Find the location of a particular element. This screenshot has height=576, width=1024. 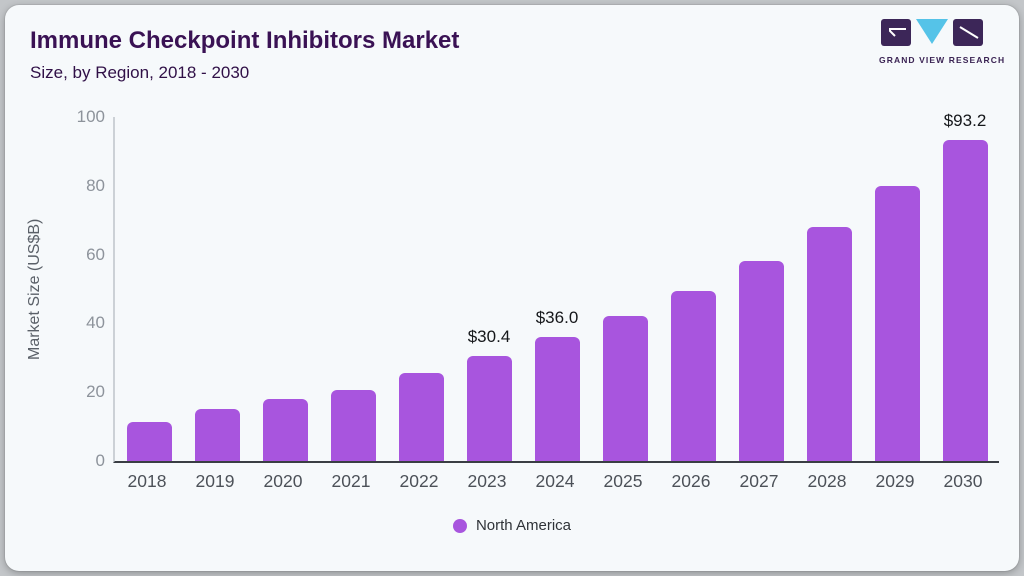

y-tick-label: 20 is located at coordinates (95, 392).